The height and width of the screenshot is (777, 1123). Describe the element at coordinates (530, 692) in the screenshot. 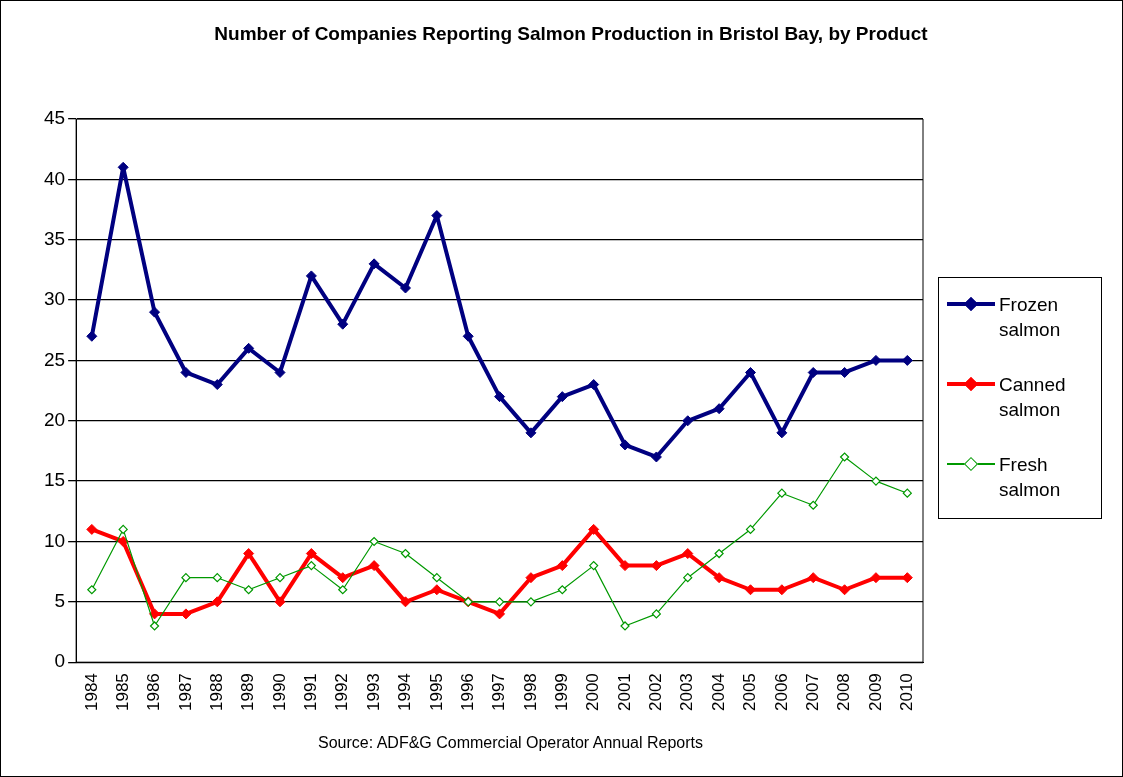

I see `x-tick-label: 1998` at that location.